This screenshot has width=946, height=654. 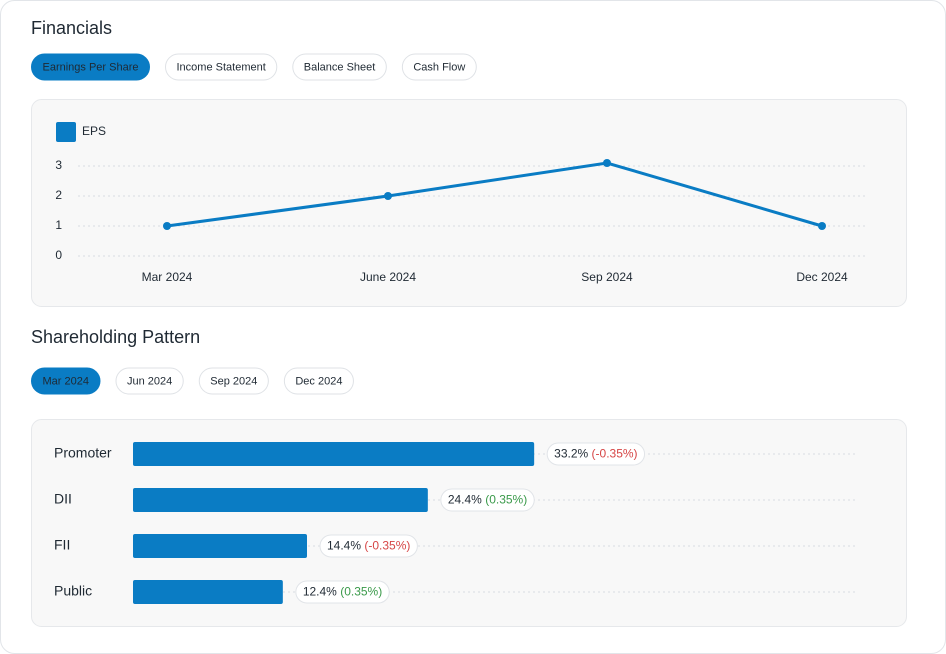 I want to click on tab-label: Mar 2024, so click(x=66, y=381).